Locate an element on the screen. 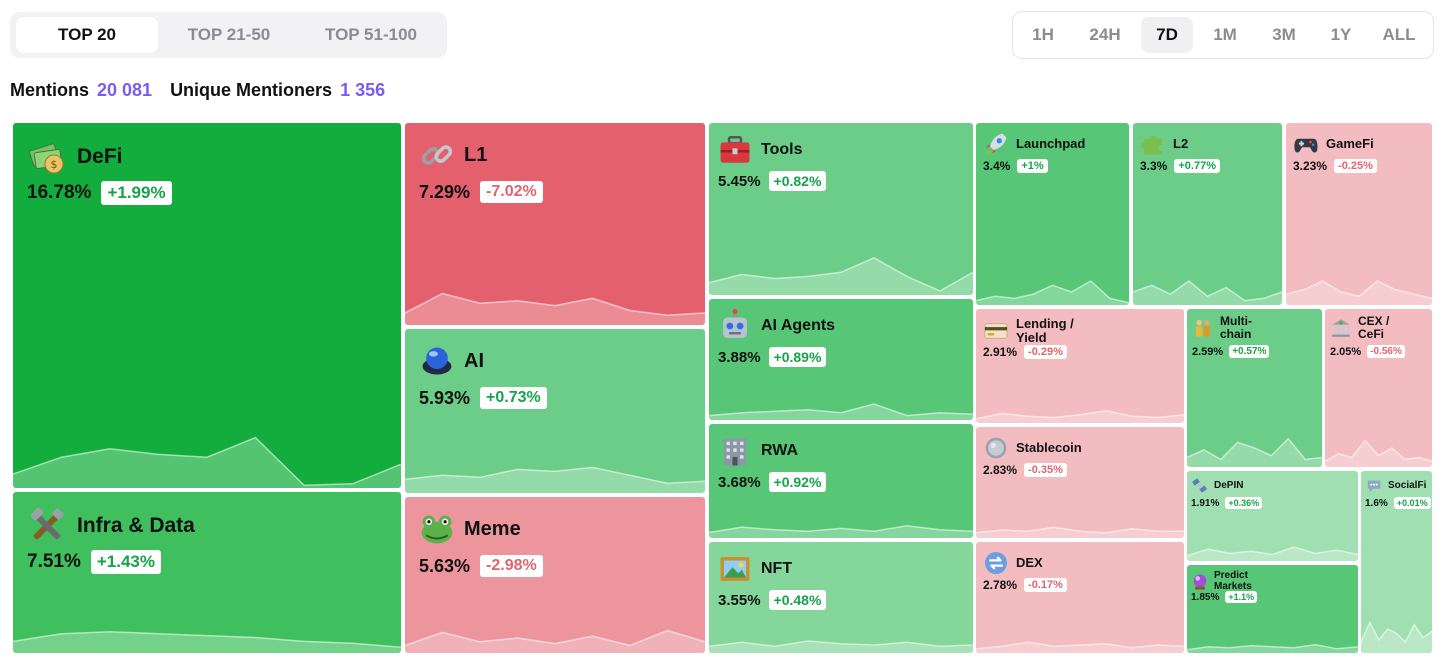 The image size is (1442, 663). change-badge: +0.89% is located at coordinates (797, 357).